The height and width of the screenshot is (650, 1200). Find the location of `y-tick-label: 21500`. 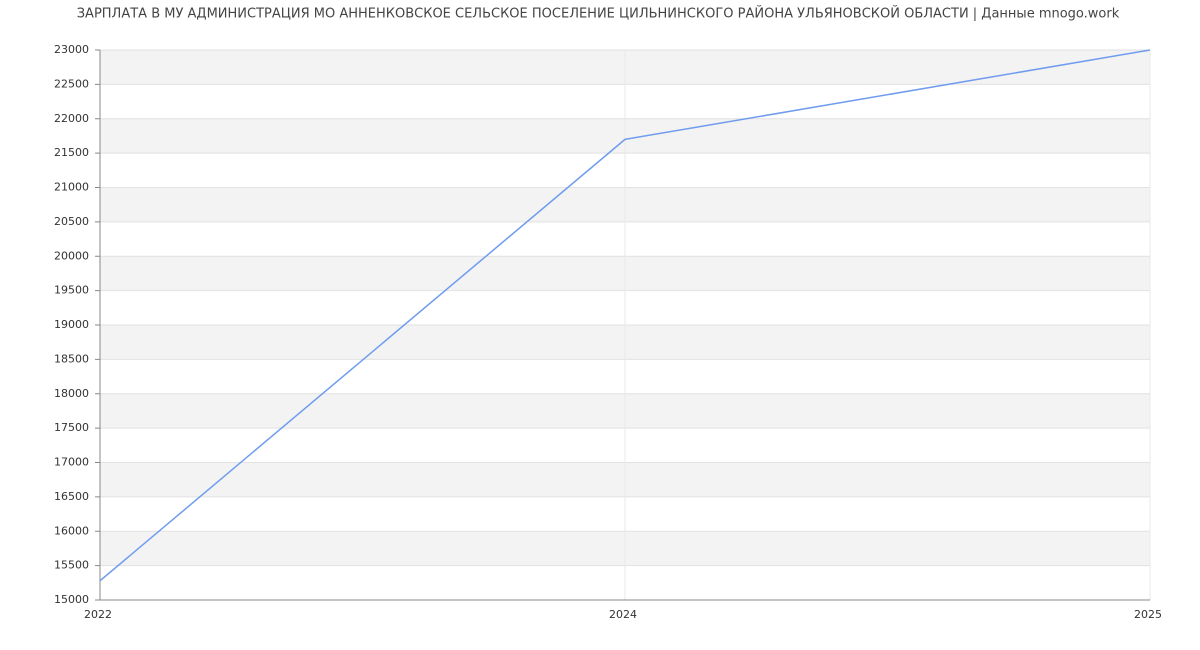

y-tick-label: 21500 is located at coordinates (71, 152).